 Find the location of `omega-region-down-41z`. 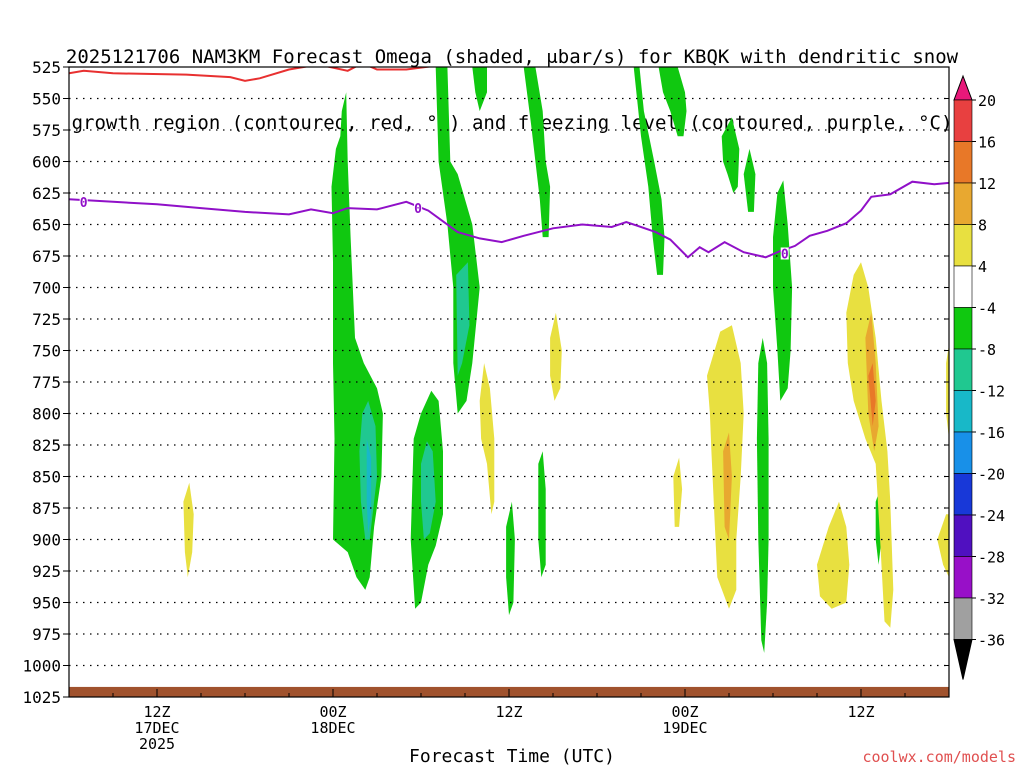

omega-region-down-41z is located at coordinates (678, 492).